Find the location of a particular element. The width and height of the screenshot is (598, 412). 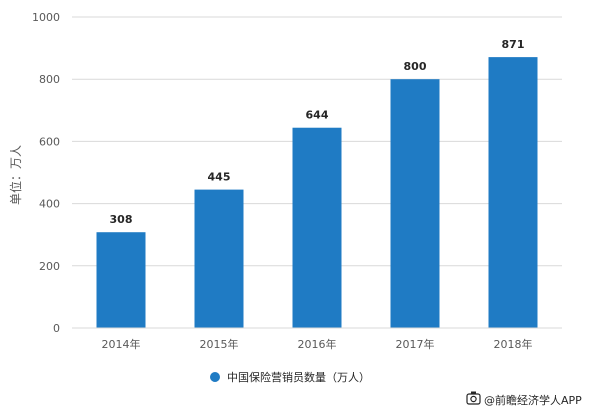

y-tick-label: 0 is located at coordinates (56, 328).